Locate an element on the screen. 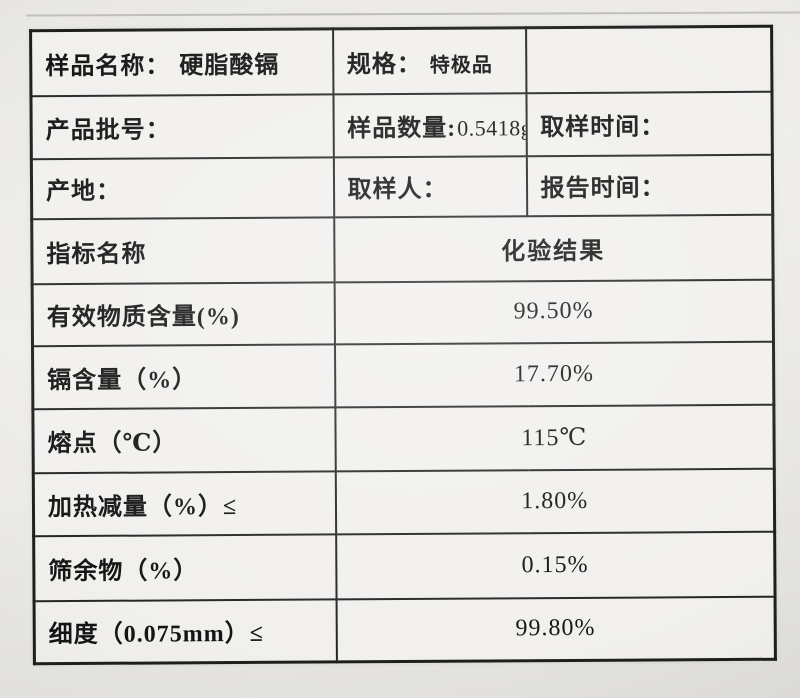 This screenshot has height=698, width=800. indicator-cadmium-content-label: 镉含量（%） is located at coordinates (122, 380).